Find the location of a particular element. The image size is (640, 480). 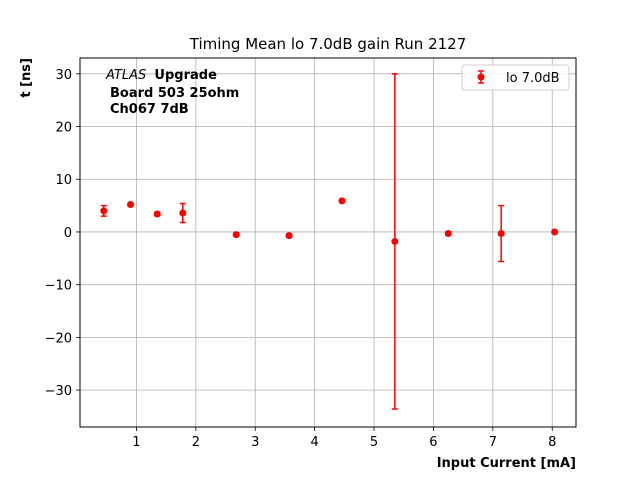

annotation-line-2: Board 503 25ohm is located at coordinates (174, 93).